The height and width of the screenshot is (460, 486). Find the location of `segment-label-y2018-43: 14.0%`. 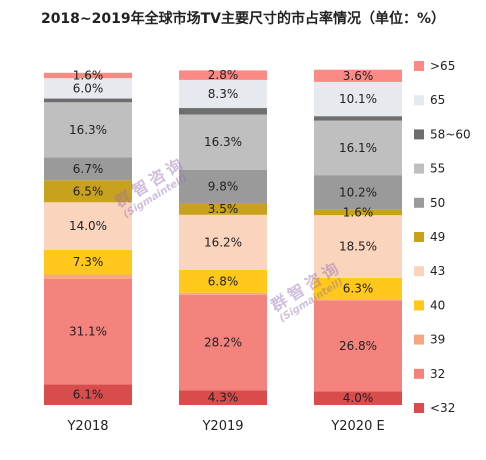

segment-label-y2018-43: 14.0% is located at coordinates (88, 226).